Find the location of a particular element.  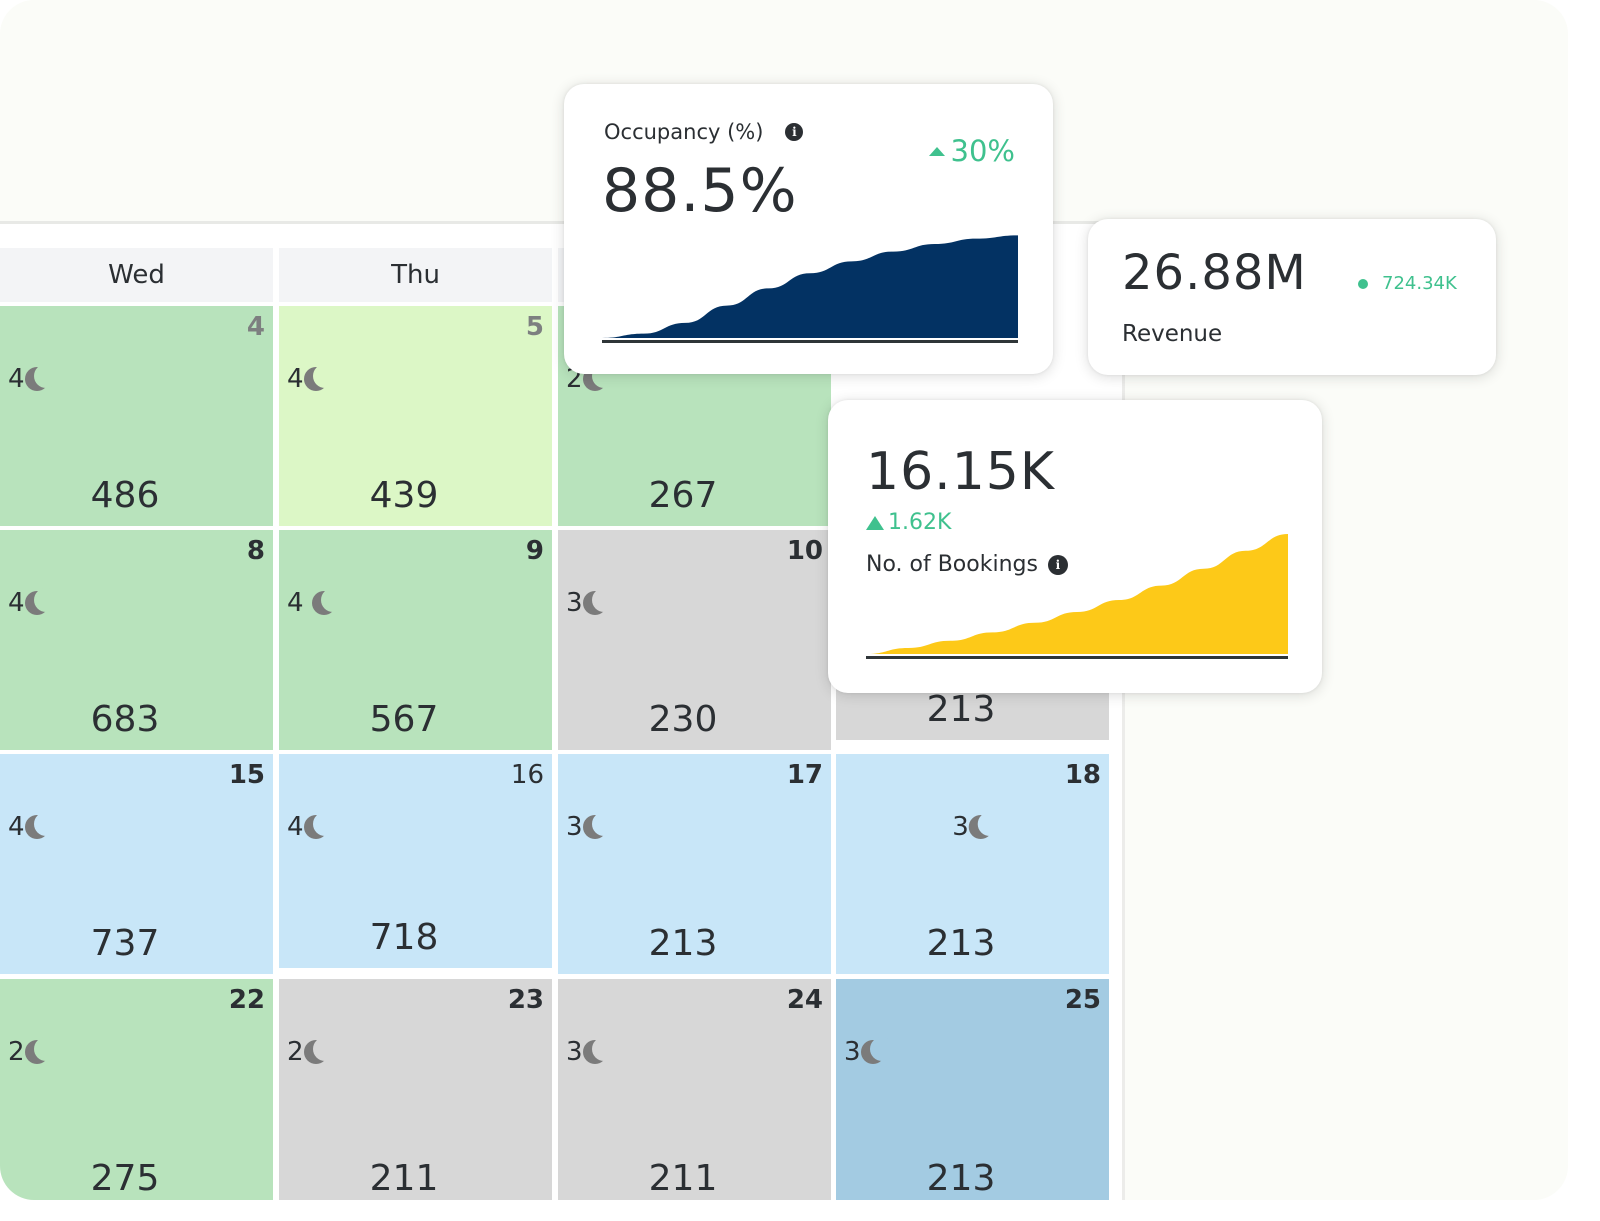

day-number: 18 is located at coordinates (1082, 775).